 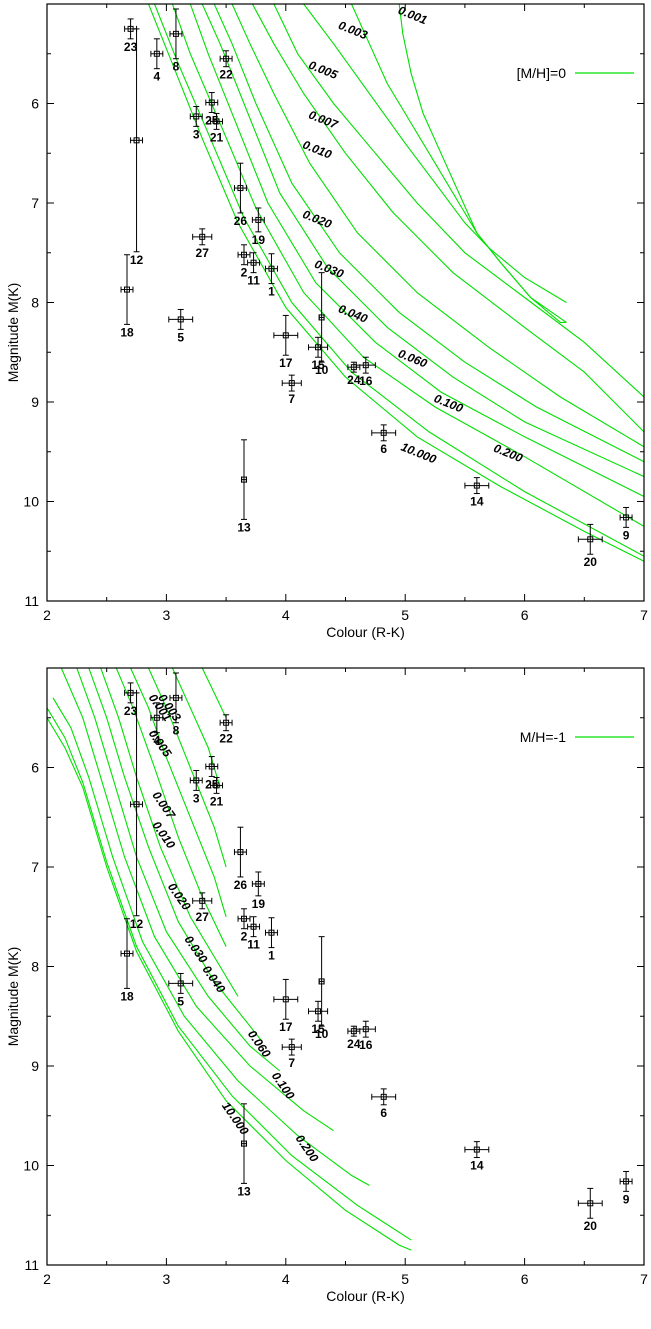 What do you see at coordinates (259, 240) in the screenshot?
I see `star-label: 19` at bounding box center [259, 240].